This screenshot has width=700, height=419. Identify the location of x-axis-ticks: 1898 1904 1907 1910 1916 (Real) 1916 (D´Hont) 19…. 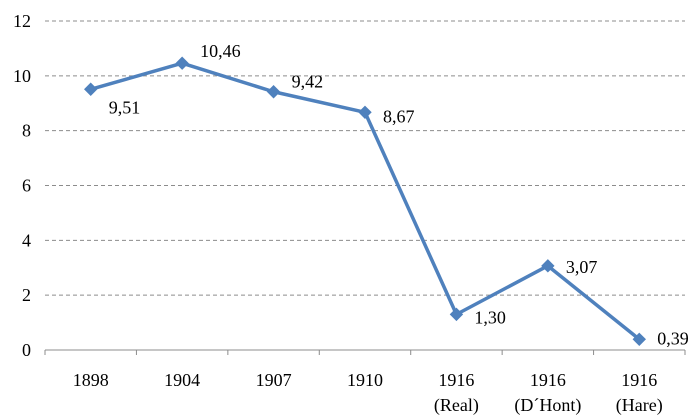
(368, 393).